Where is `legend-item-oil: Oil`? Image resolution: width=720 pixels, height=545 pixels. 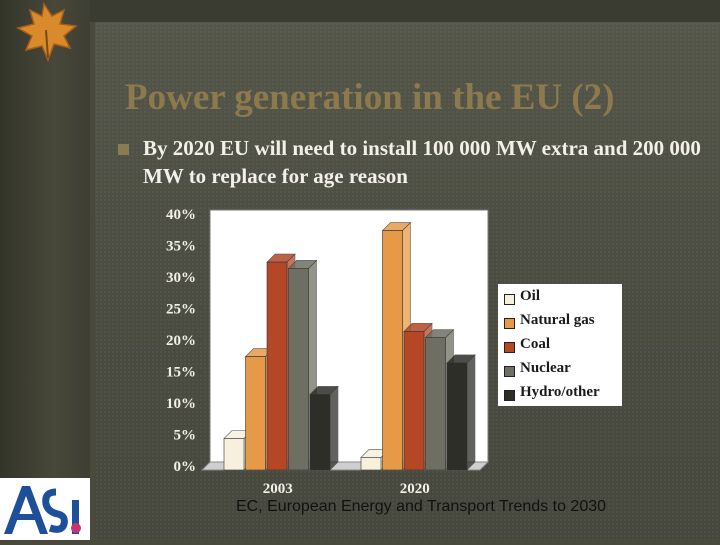
legend-item-oil: Oil is located at coordinates (563, 299).